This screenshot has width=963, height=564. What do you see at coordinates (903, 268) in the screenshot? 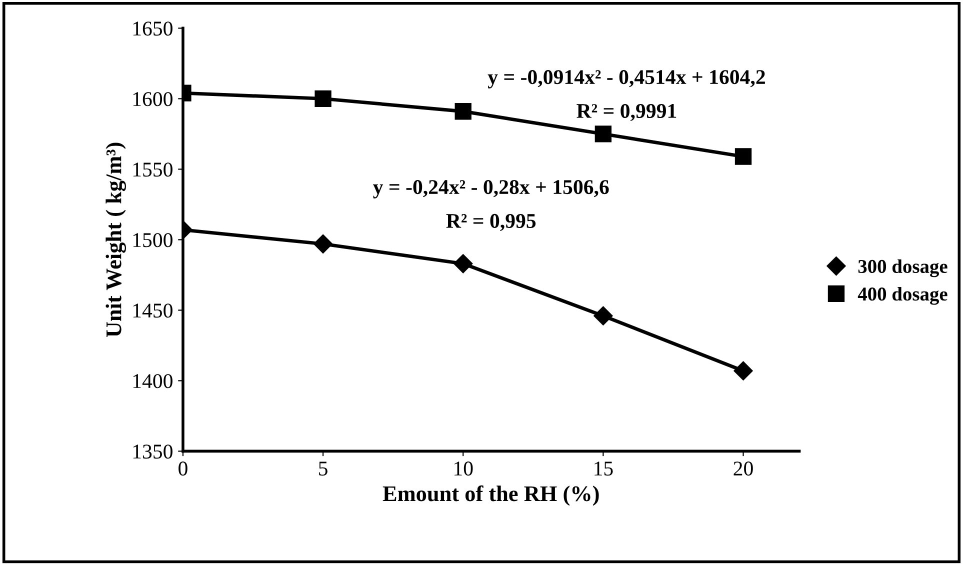
I see `legend-label: 300 dosage` at bounding box center [903, 268].